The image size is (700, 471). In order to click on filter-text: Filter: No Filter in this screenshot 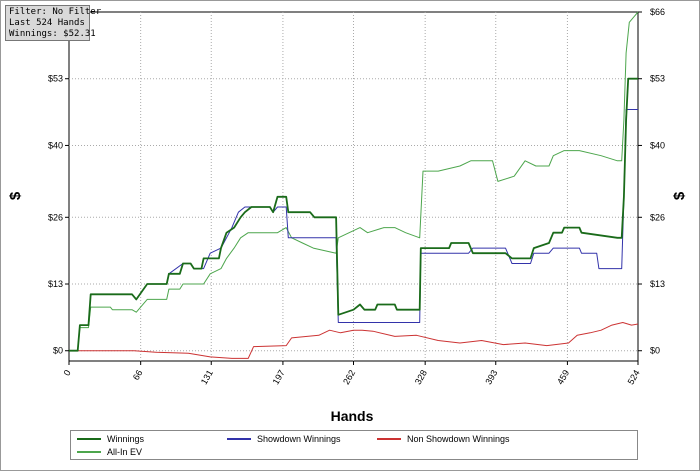, I will do `click(55, 12)`.